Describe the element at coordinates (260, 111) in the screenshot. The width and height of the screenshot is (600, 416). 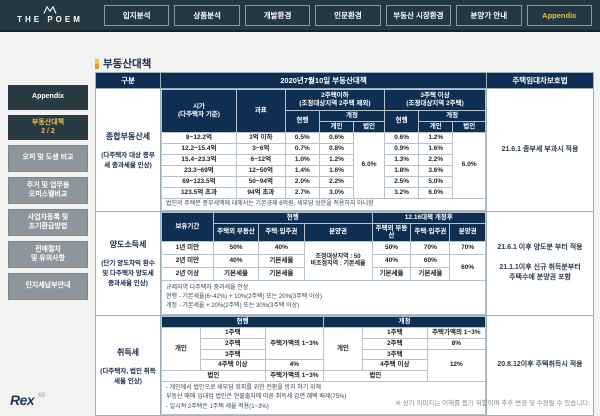
I see `cell: 과표` at that location.